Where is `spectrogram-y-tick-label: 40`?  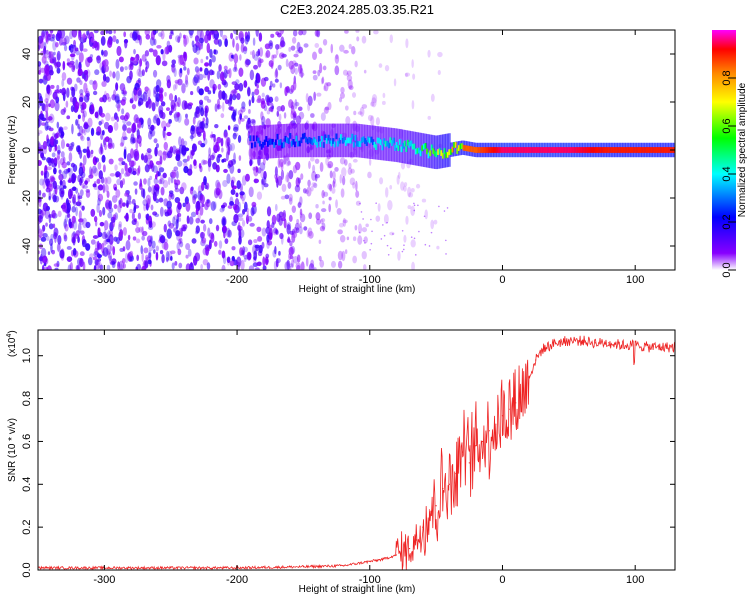
spectrogram-y-tick-label: 40 is located at coordinates (27, 54).